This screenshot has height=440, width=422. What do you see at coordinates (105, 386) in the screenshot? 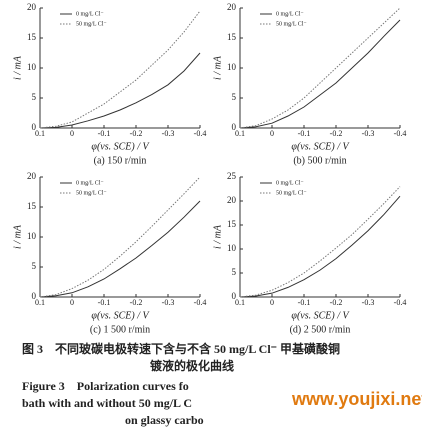
I see `caption-en: Figure 3 Polarization curves fo` at bounding box center [105, 386].